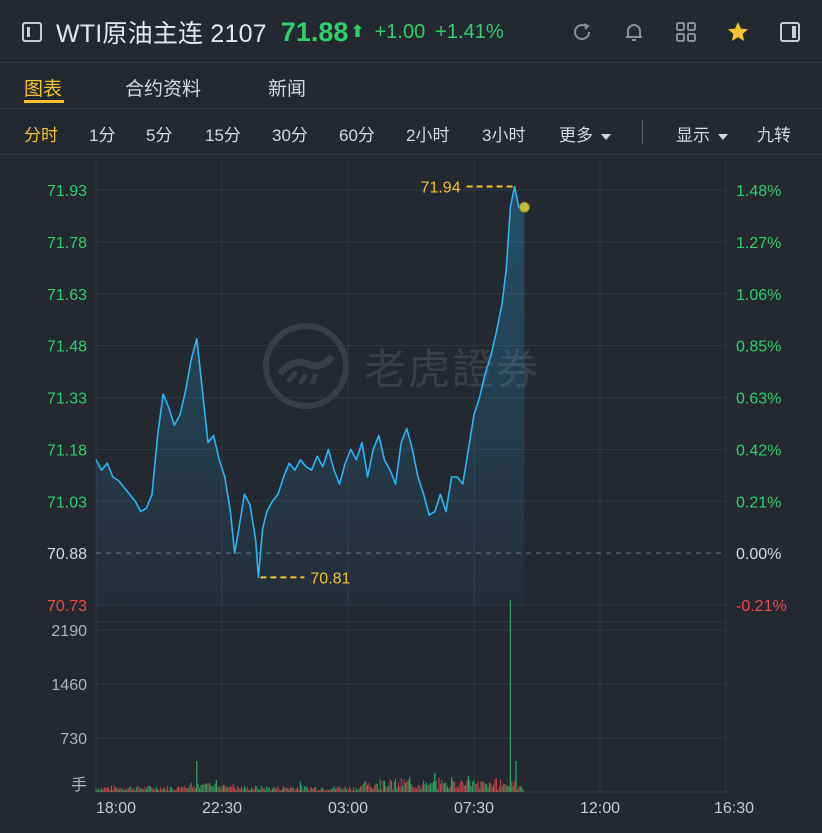 The height and width of the screenshot is (833, 822). Describe the element at coordinates (400, 31) in the screenshot. I see `price-change: +1.00` at that location.